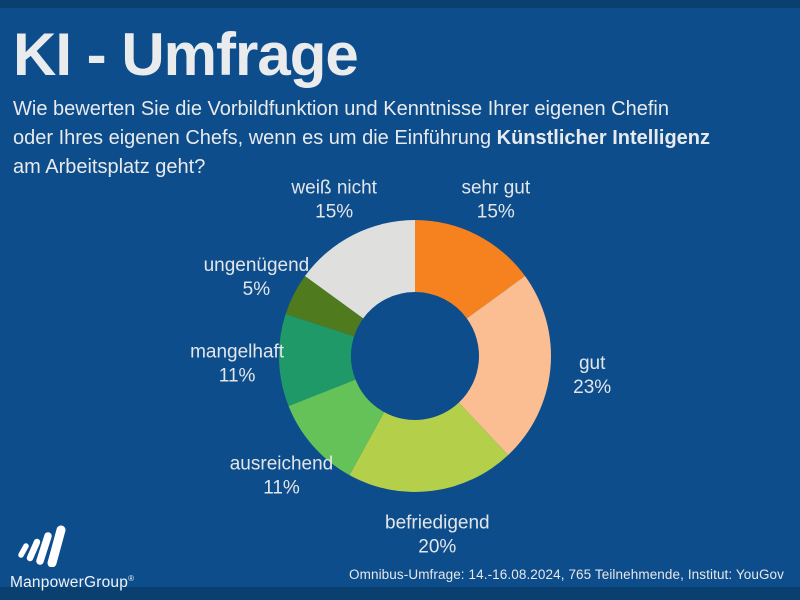  Describe the element at coordinates (437, 523) in the screenshot. I see `slice-category-label: befriedigend` at that location.